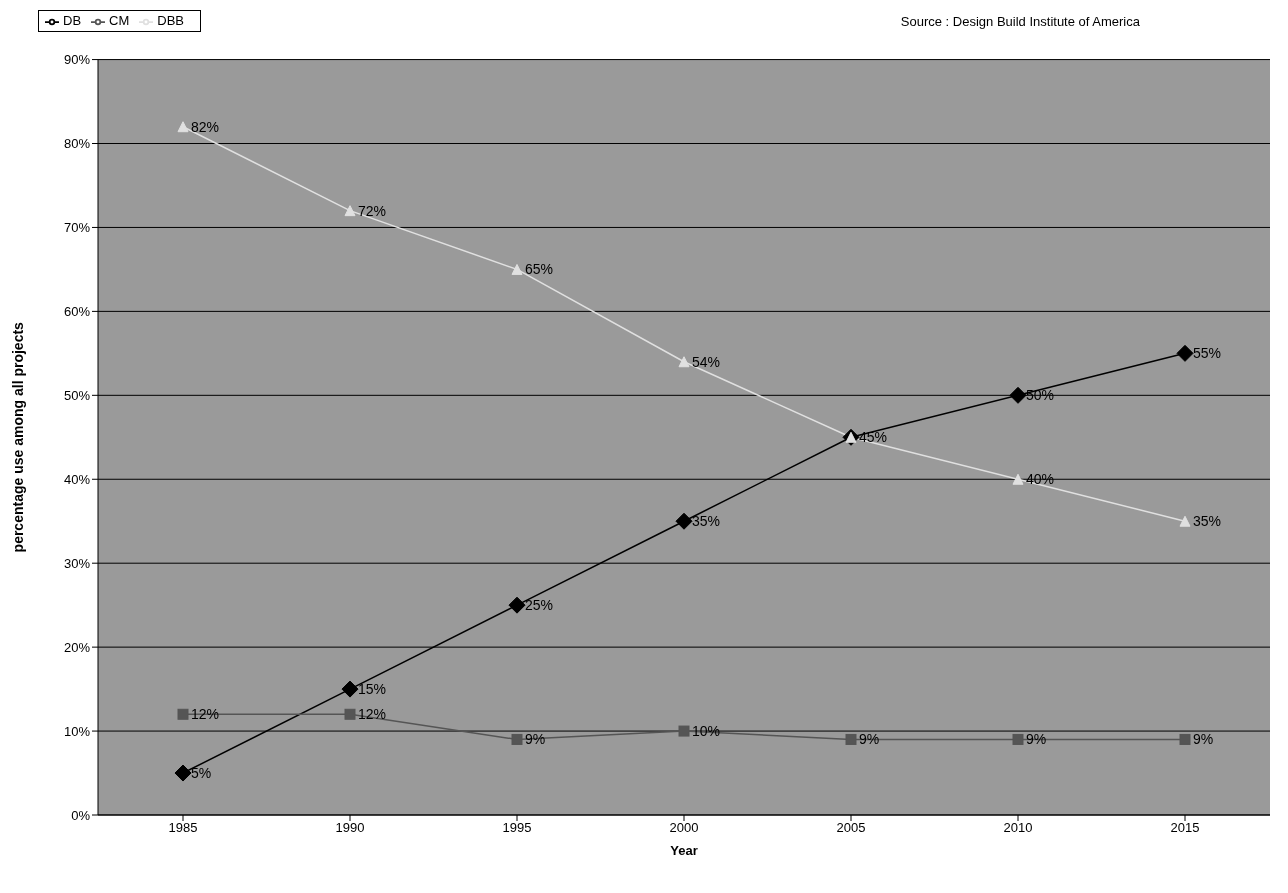 This screenshot has width=1288, height=893. What do you see at coordinates (205, 126) in the screenshot?
I see `data-label: 82%` at bounding box center [205, 126].